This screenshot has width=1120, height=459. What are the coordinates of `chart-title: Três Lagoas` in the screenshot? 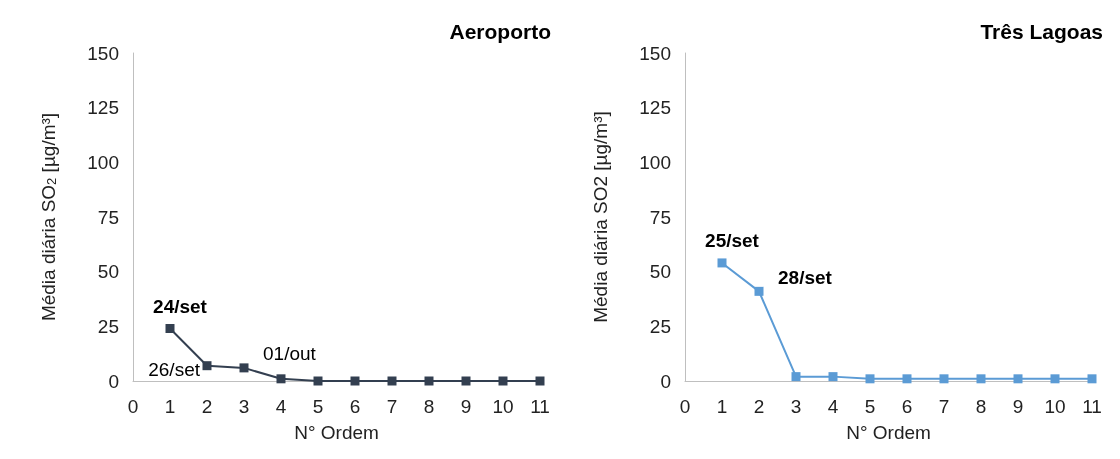 It's located at (1042, 31).